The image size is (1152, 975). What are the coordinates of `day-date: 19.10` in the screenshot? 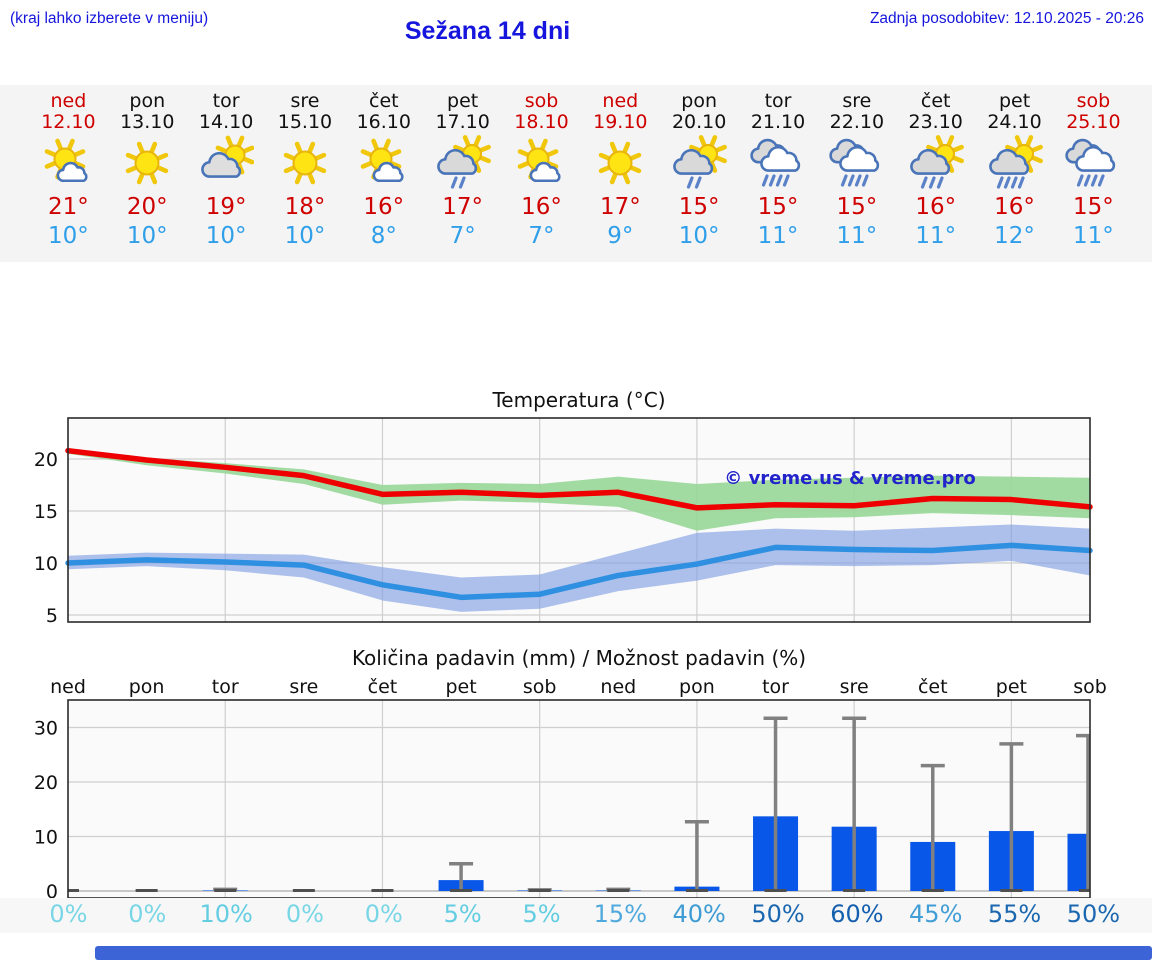 It's located at (620, 122).